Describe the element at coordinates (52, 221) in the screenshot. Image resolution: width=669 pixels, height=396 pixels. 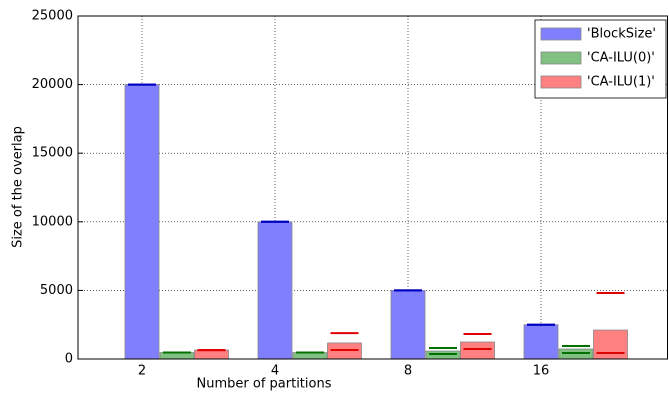
I see `y-tick-label: 10000` at that location.